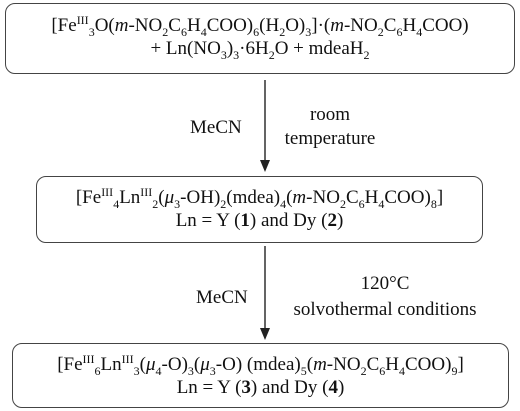 The height and width of the screenshot is (411, 520). What do you see at coordinates (295, 25) in the screenshot?
I see `formula-text: O)` at bounding box center [295, 25].